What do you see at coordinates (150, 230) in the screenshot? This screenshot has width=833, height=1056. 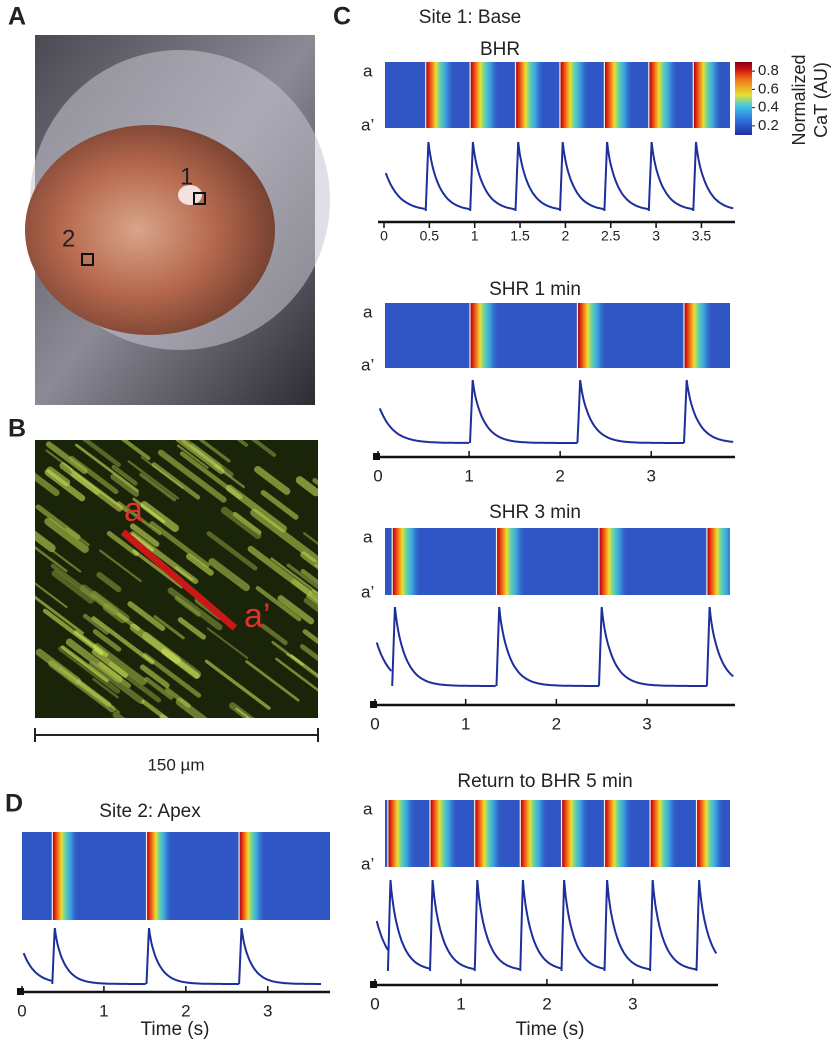 I see `heart` at bounding box center [150, 230].